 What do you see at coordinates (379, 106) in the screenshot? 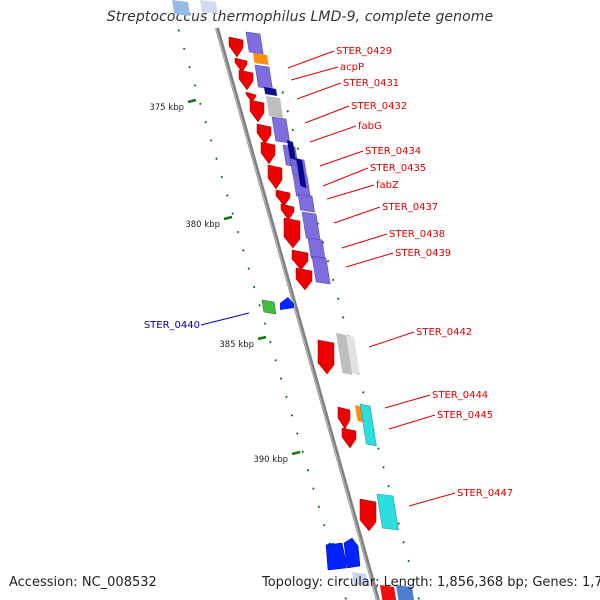
I see `gene-label: STER_0432` at bounding box center [379, 106].